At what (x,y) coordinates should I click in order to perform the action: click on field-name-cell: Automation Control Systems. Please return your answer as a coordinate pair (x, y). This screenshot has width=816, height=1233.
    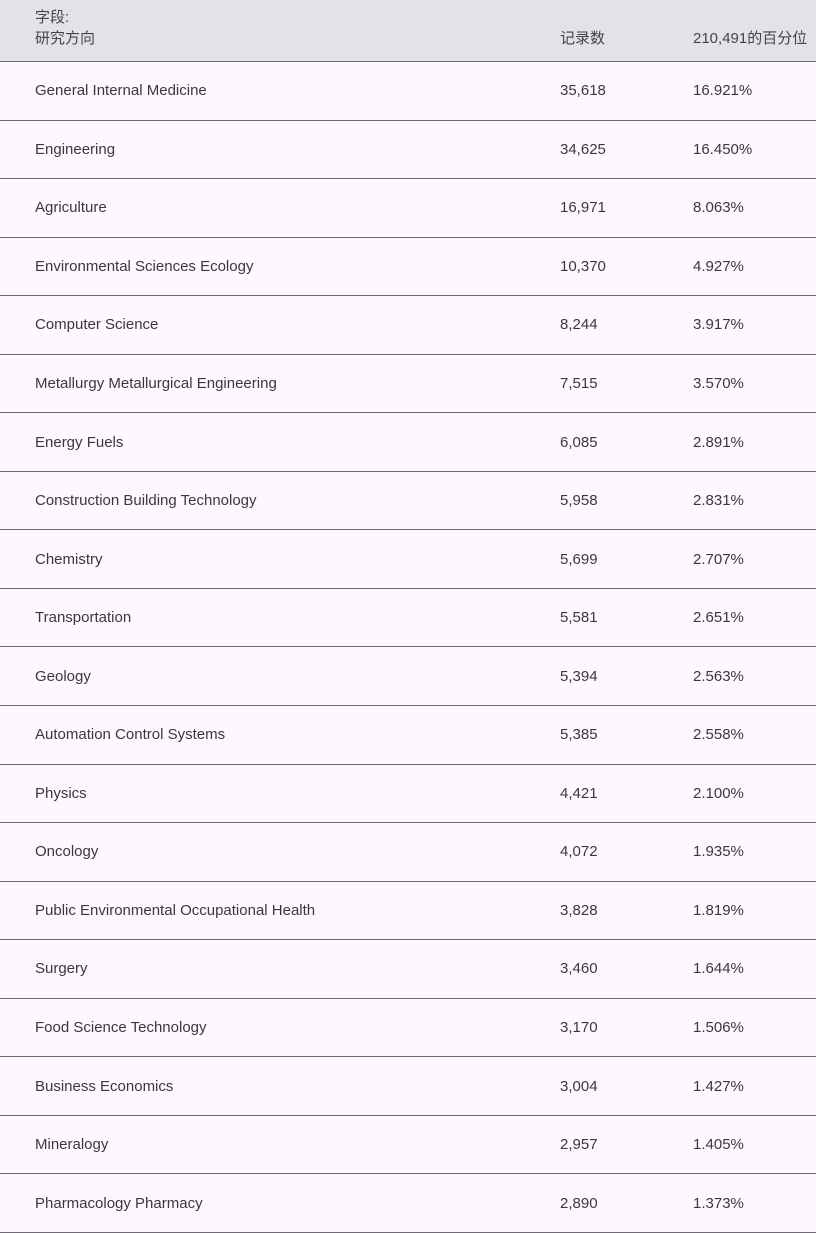
    Looking at the image, I should click on (130, 735).